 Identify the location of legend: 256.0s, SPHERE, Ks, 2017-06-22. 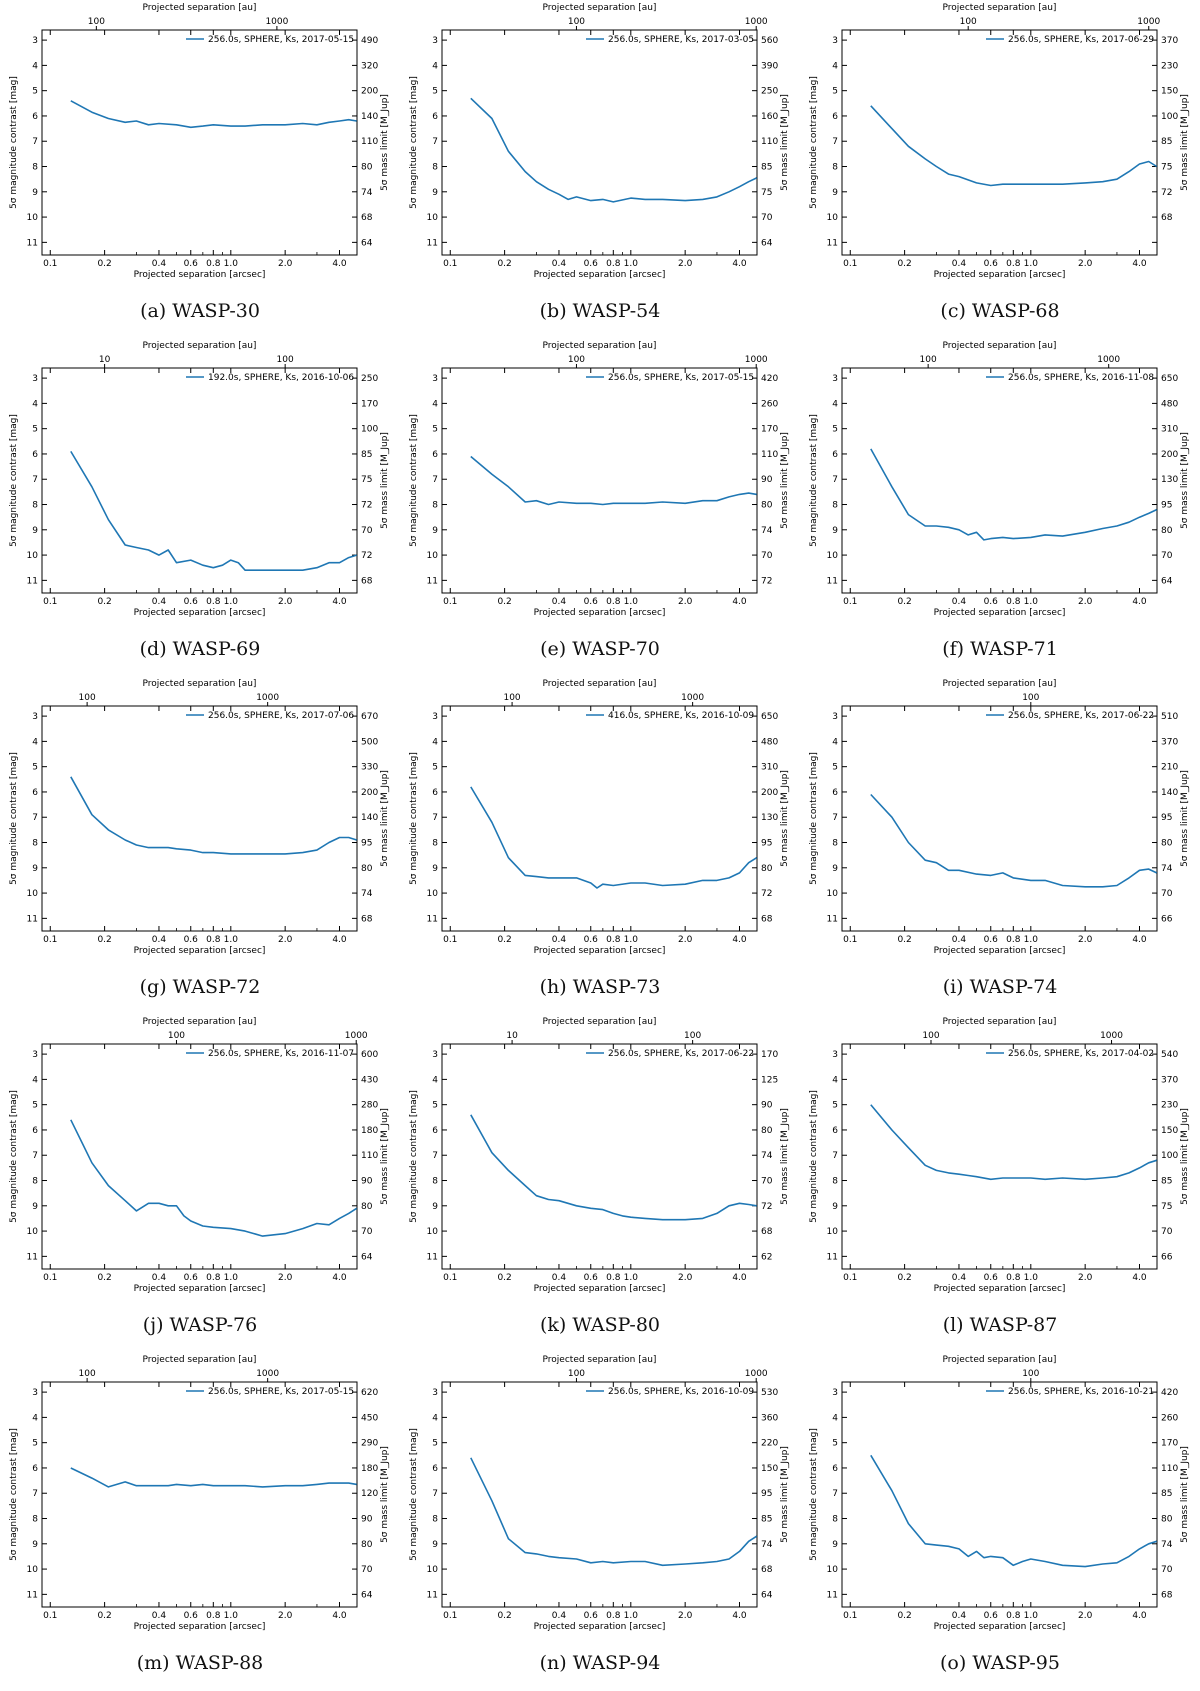
(1070, 716).